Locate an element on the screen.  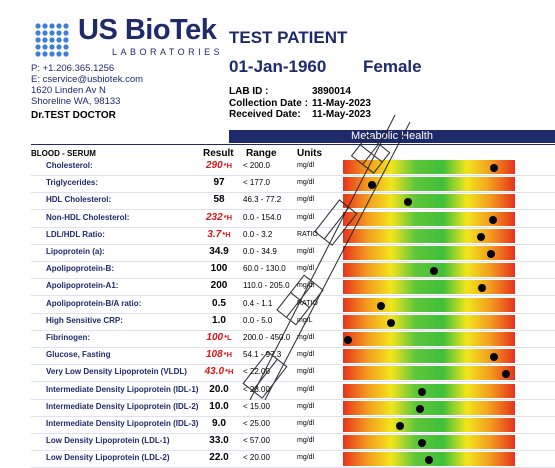
reference-range: < 25.00 is located at coordinates (256, 423).